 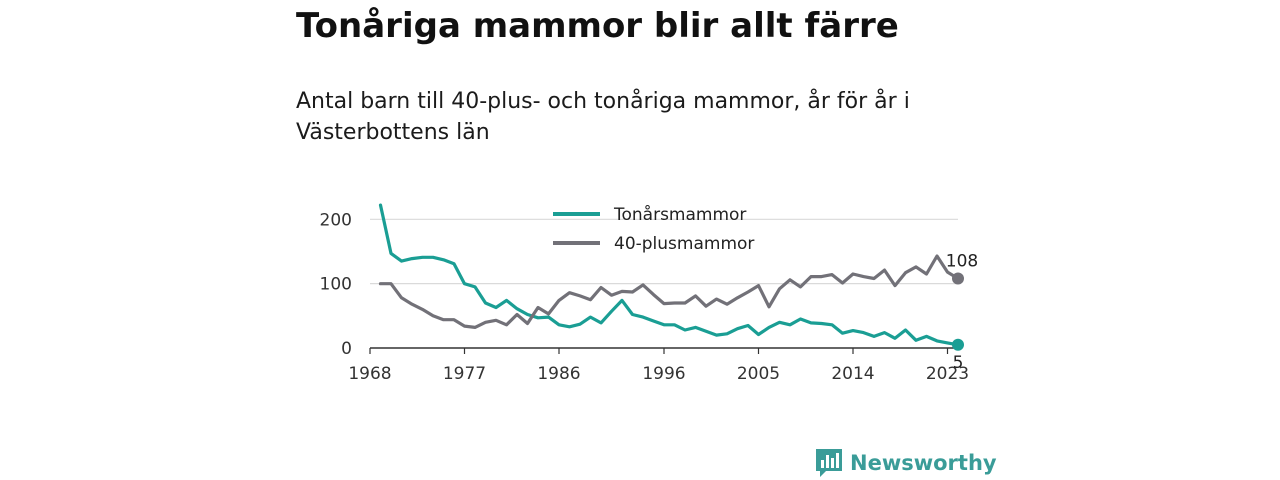 What do you see at coordinates (947, 374) in the screenshot?
I see `x-tick-label: 2023` at bounding box center [947, 374].